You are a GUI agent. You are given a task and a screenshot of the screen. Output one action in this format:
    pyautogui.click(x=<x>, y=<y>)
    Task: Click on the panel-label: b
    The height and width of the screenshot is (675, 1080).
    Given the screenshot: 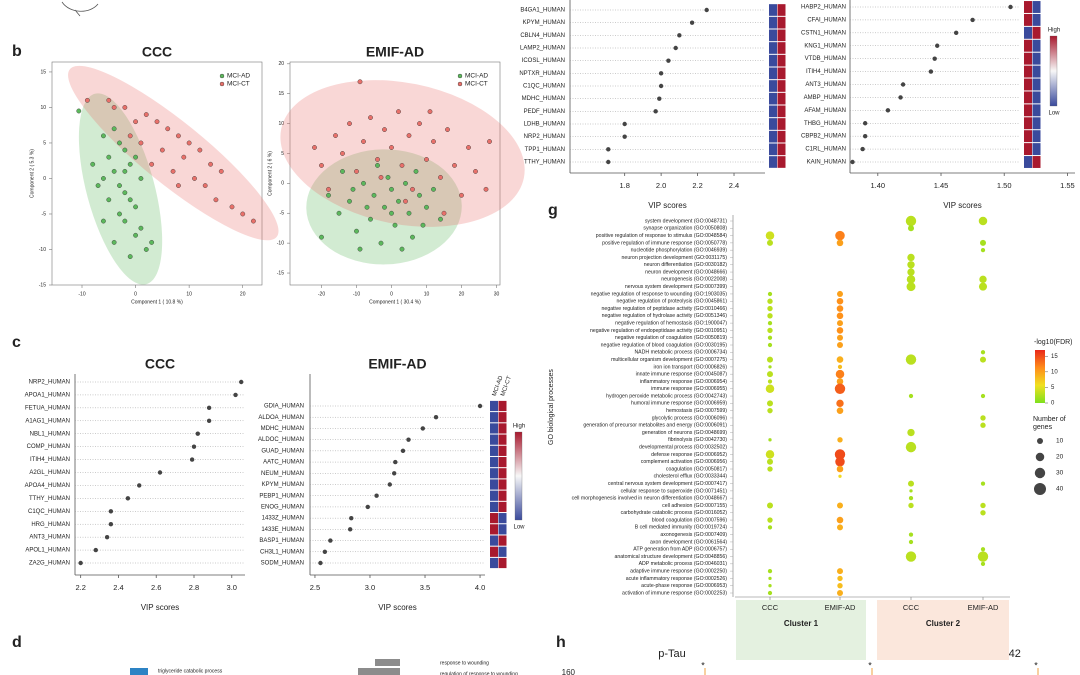 What is the action you would take?
    pyautogui.click(x=17, y=51)
    